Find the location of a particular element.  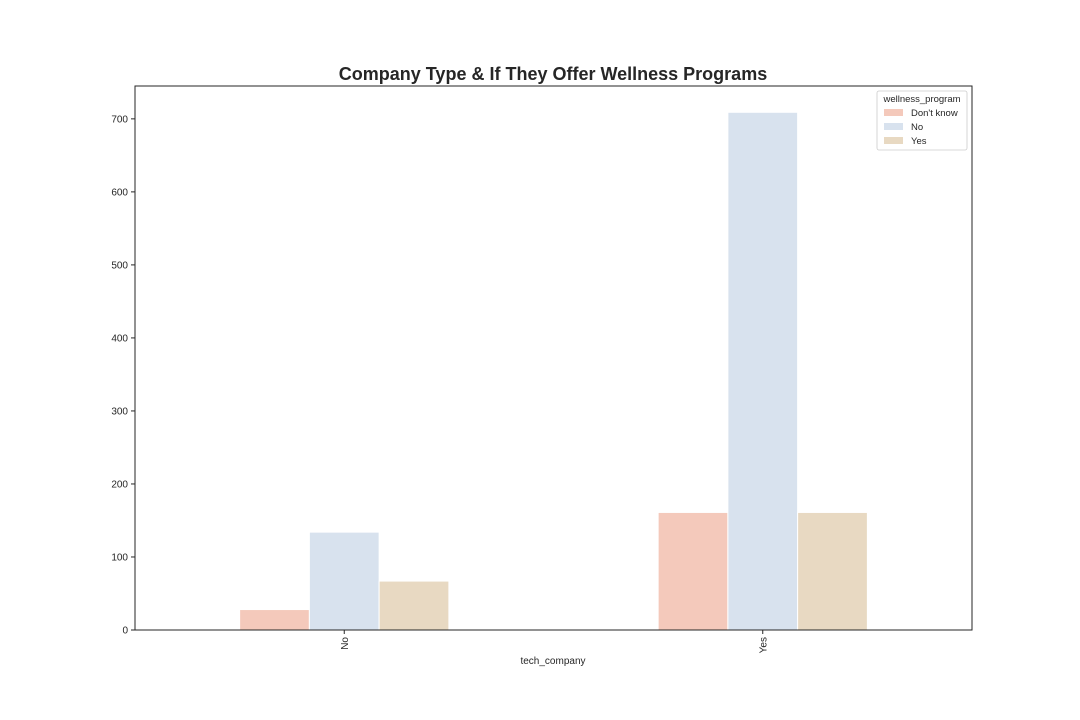

y-tick-label: 400 is located at coordinates (119, 338).